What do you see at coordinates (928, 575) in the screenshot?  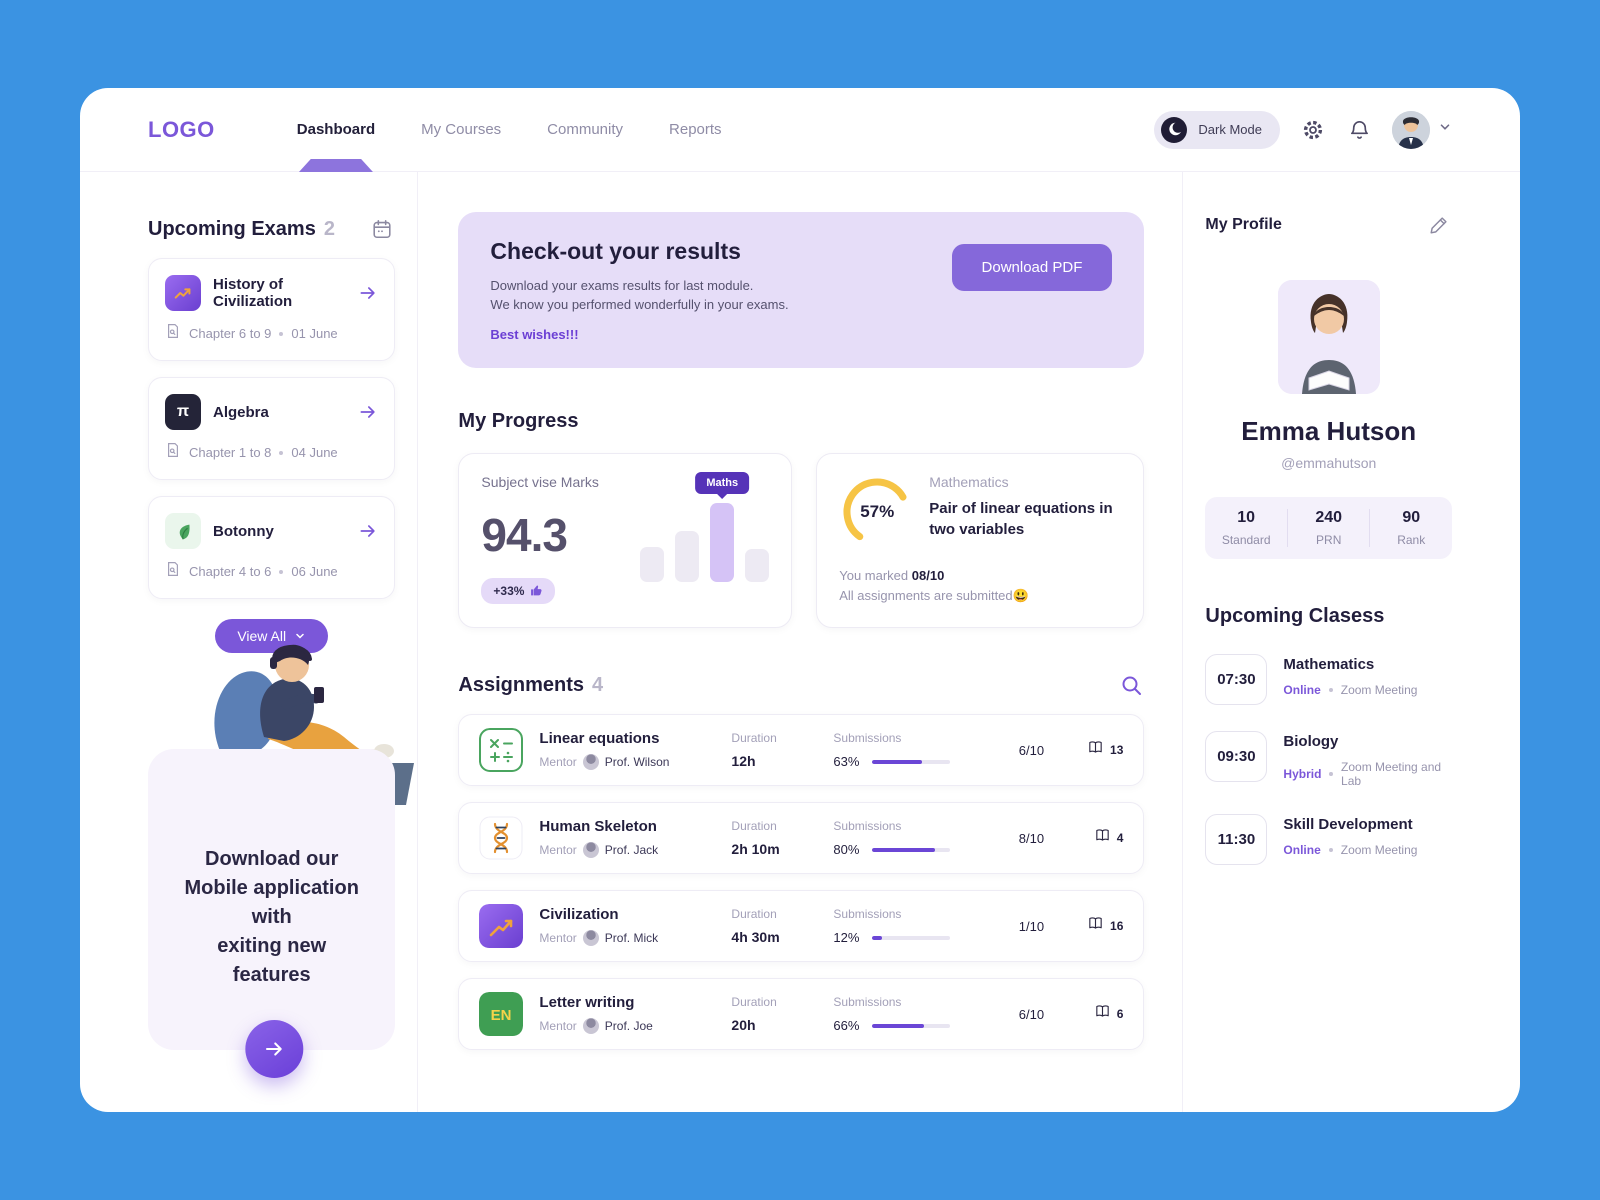 I see `marked-score: 08/10` at bounding box center [928, 575].